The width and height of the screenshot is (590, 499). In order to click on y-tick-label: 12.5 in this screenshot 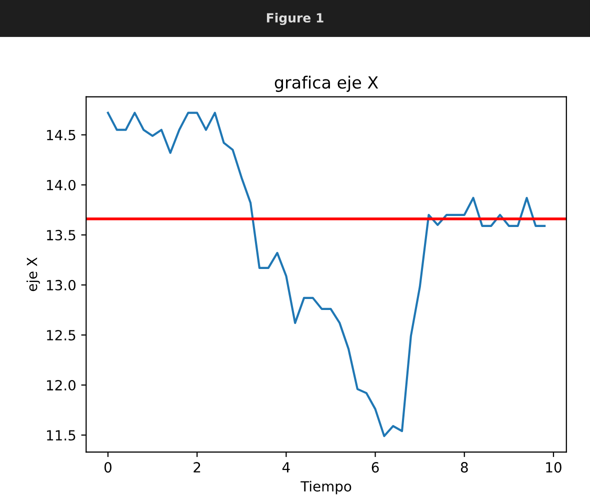, I will do `click(61, 335)`.